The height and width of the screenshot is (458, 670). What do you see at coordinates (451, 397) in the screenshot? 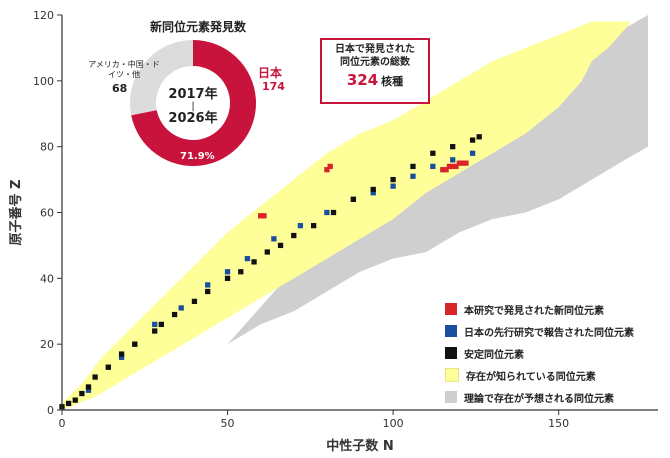
I see `legend-swatch-predicted` at bounding box center [451, 397].